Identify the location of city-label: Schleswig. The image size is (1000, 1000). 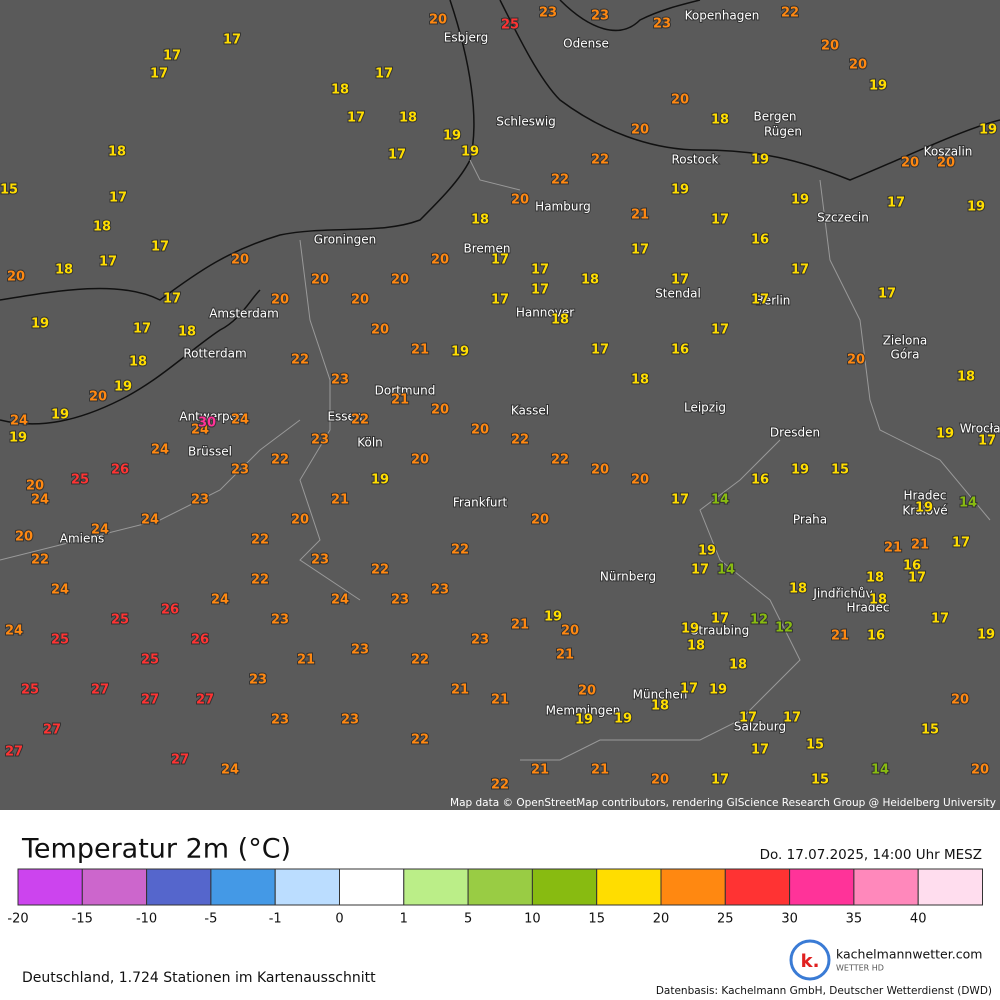
(526, 122).